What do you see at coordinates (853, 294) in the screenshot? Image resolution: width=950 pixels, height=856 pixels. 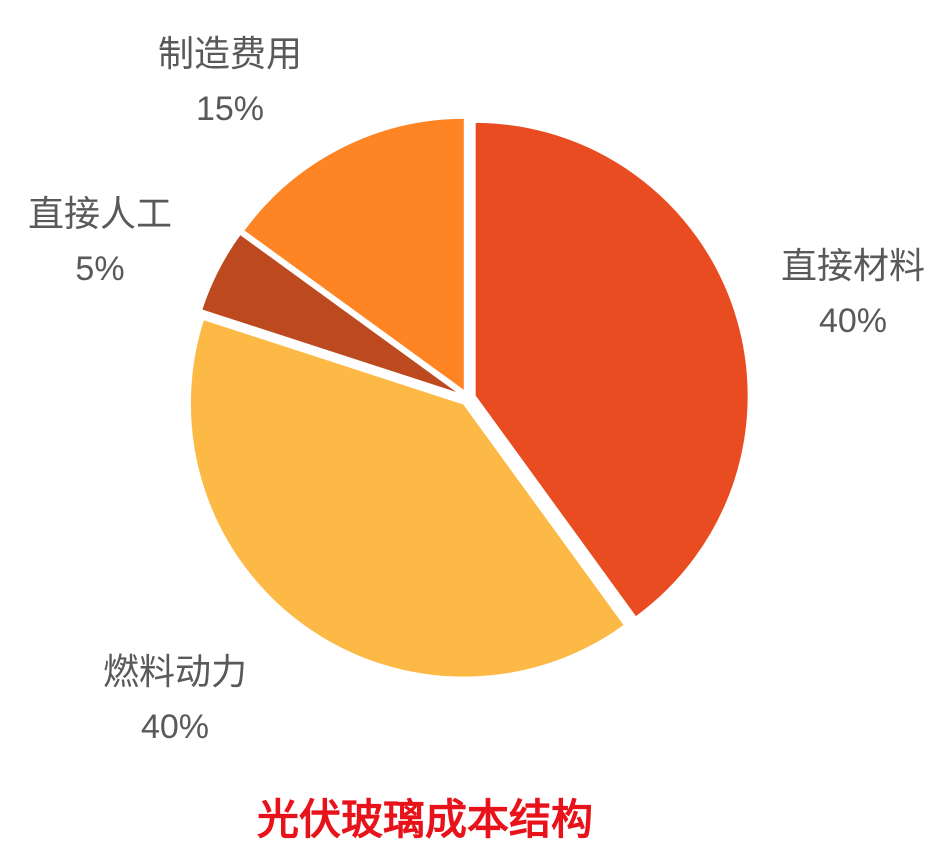 I see `slice-label-direct-materials: 直接材料 40%` at bounding box center [853, 294].